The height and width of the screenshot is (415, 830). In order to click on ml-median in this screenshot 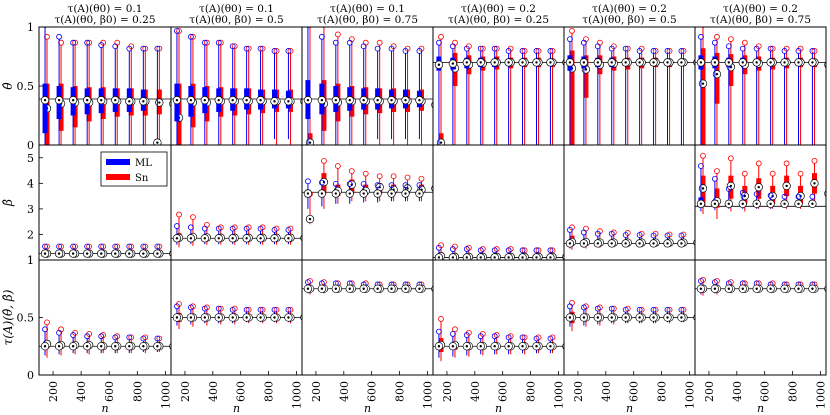, I will do `click(163, 238)`.